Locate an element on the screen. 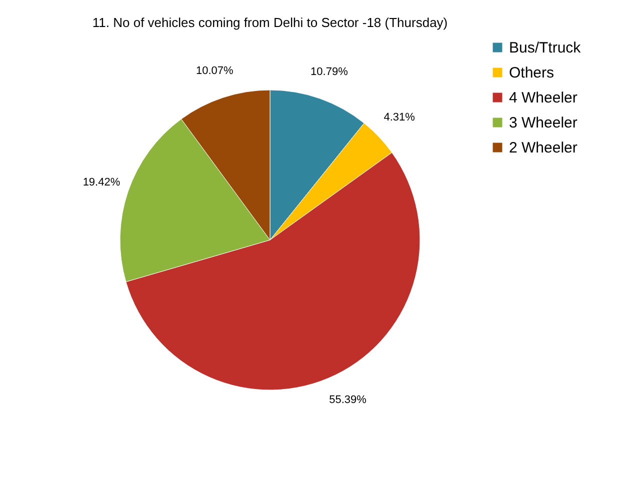  legend-label: 3 Wheeler is located at coordinates (543, 123).